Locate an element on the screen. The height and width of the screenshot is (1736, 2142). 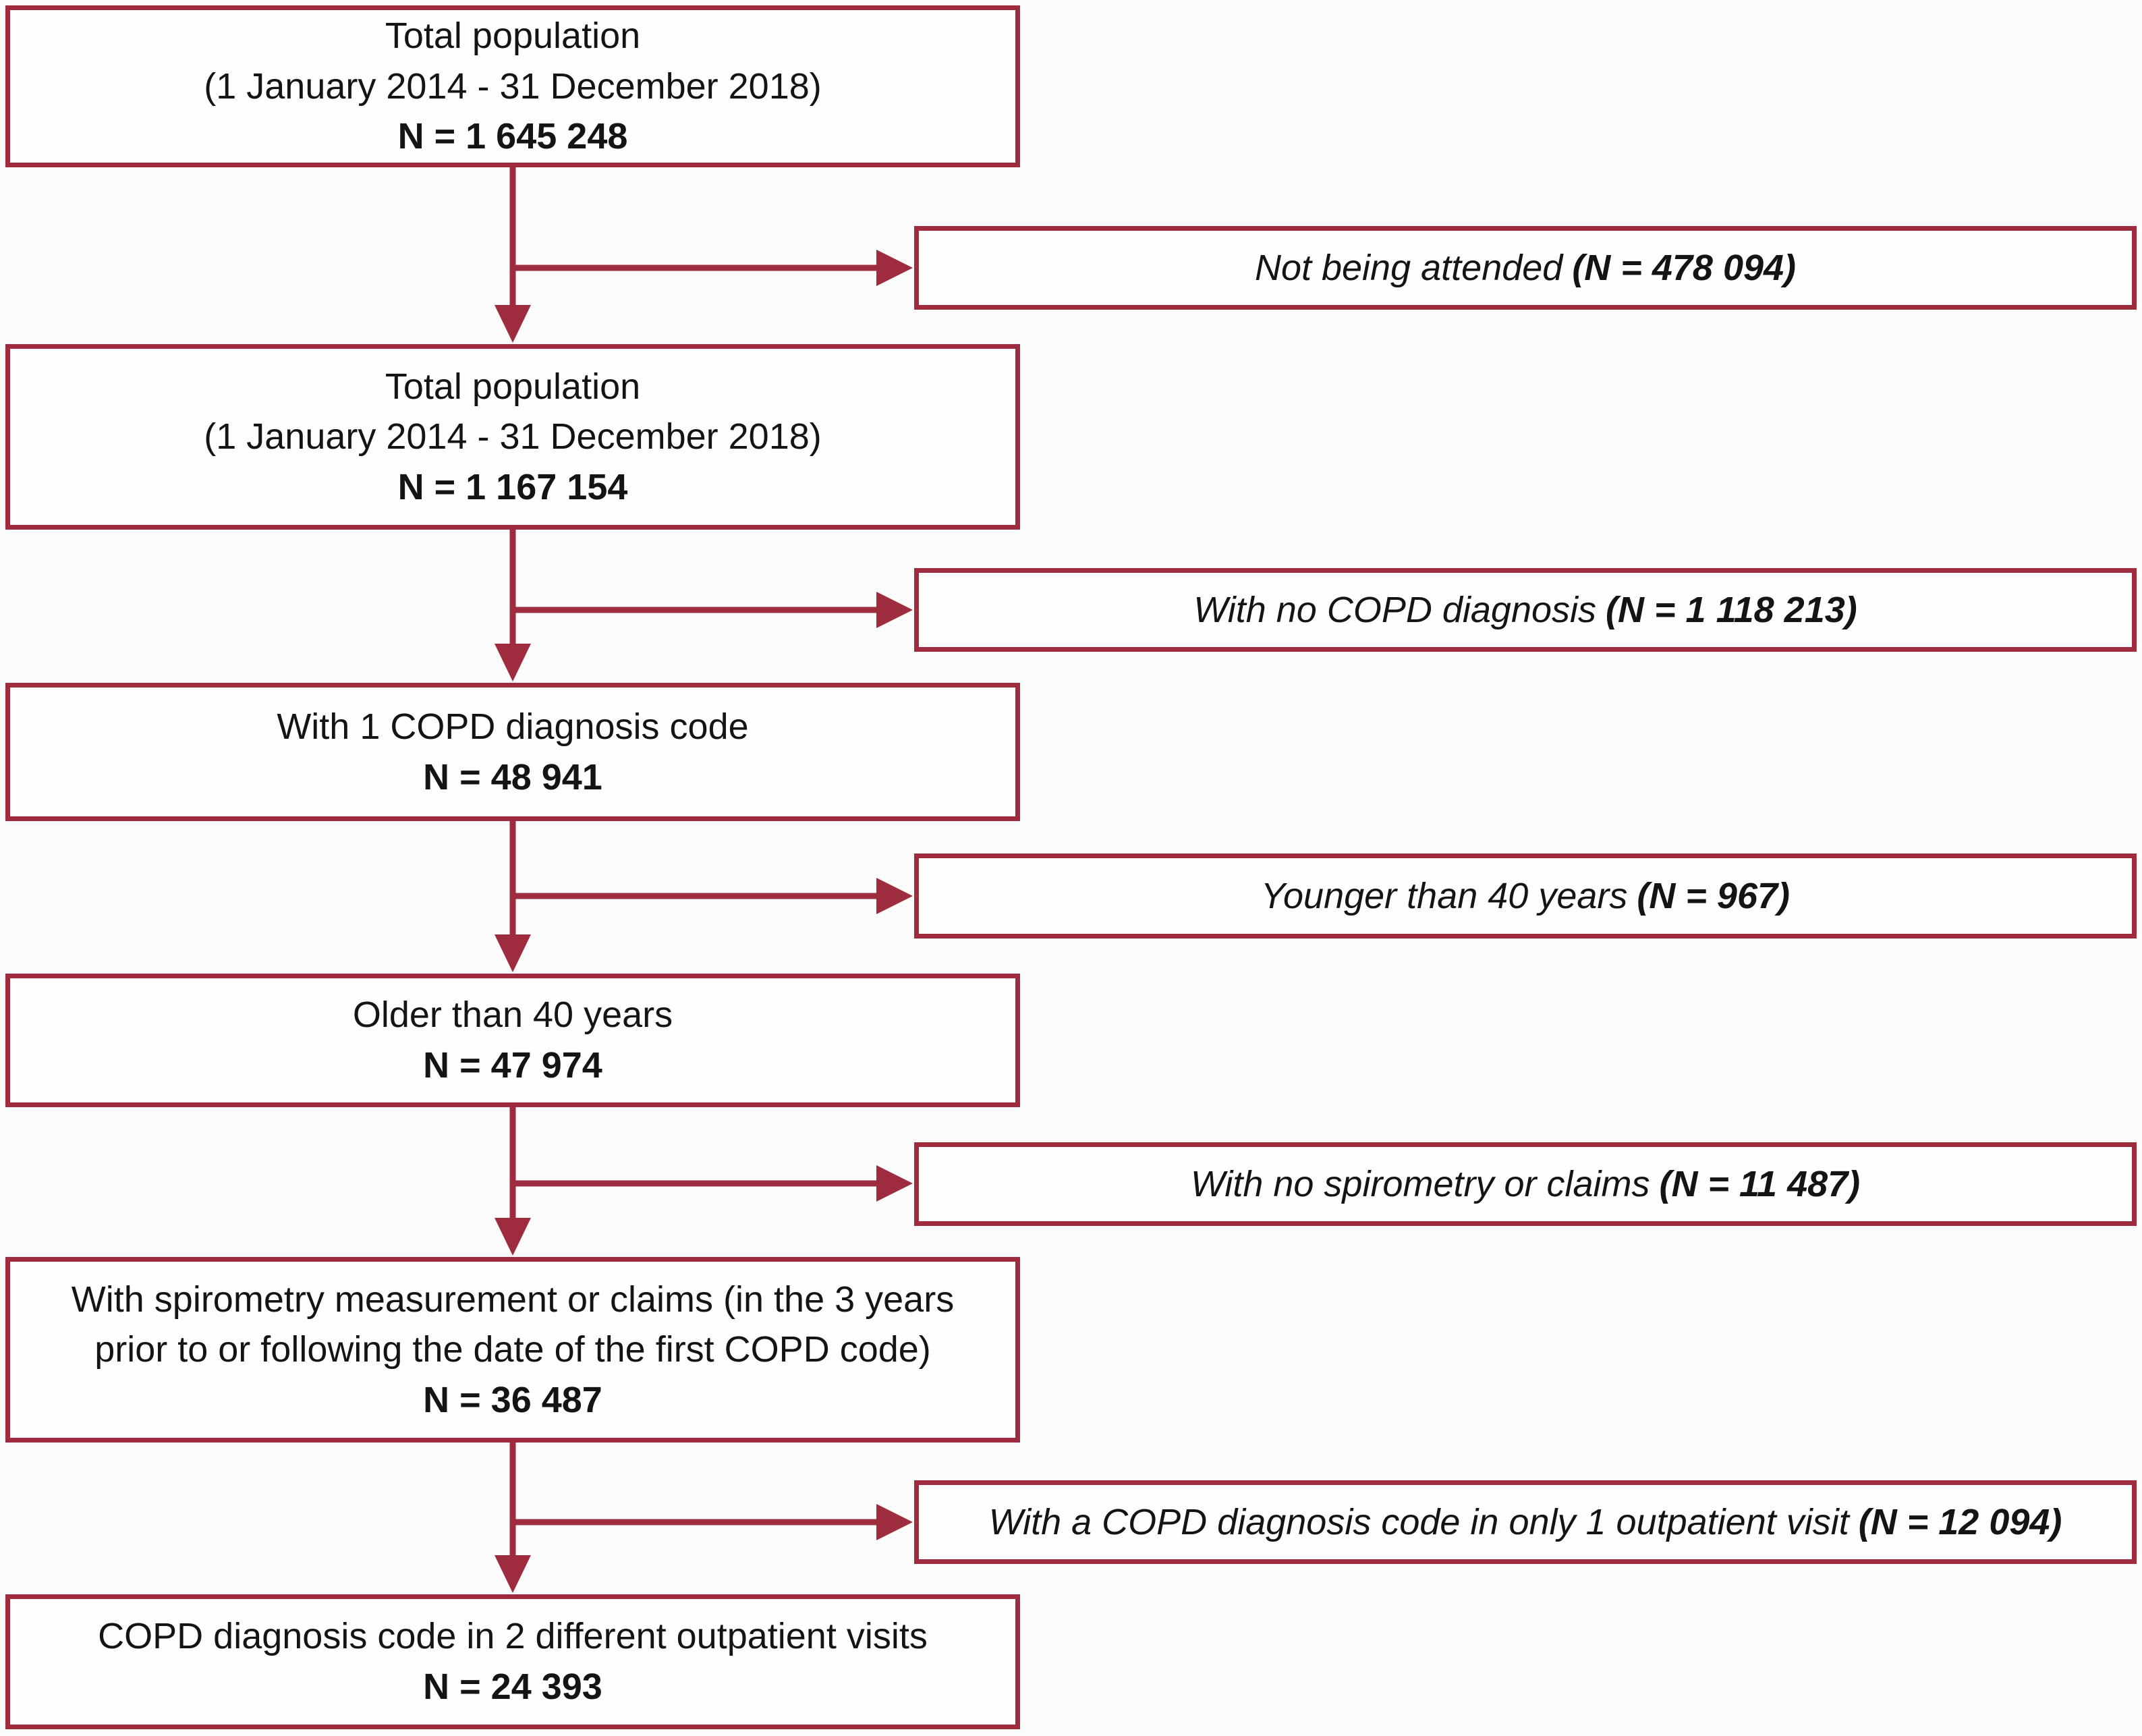
exclusion-box-not-attended: Not being attended (N = 478 094) is located at coordinates (1525, 268).